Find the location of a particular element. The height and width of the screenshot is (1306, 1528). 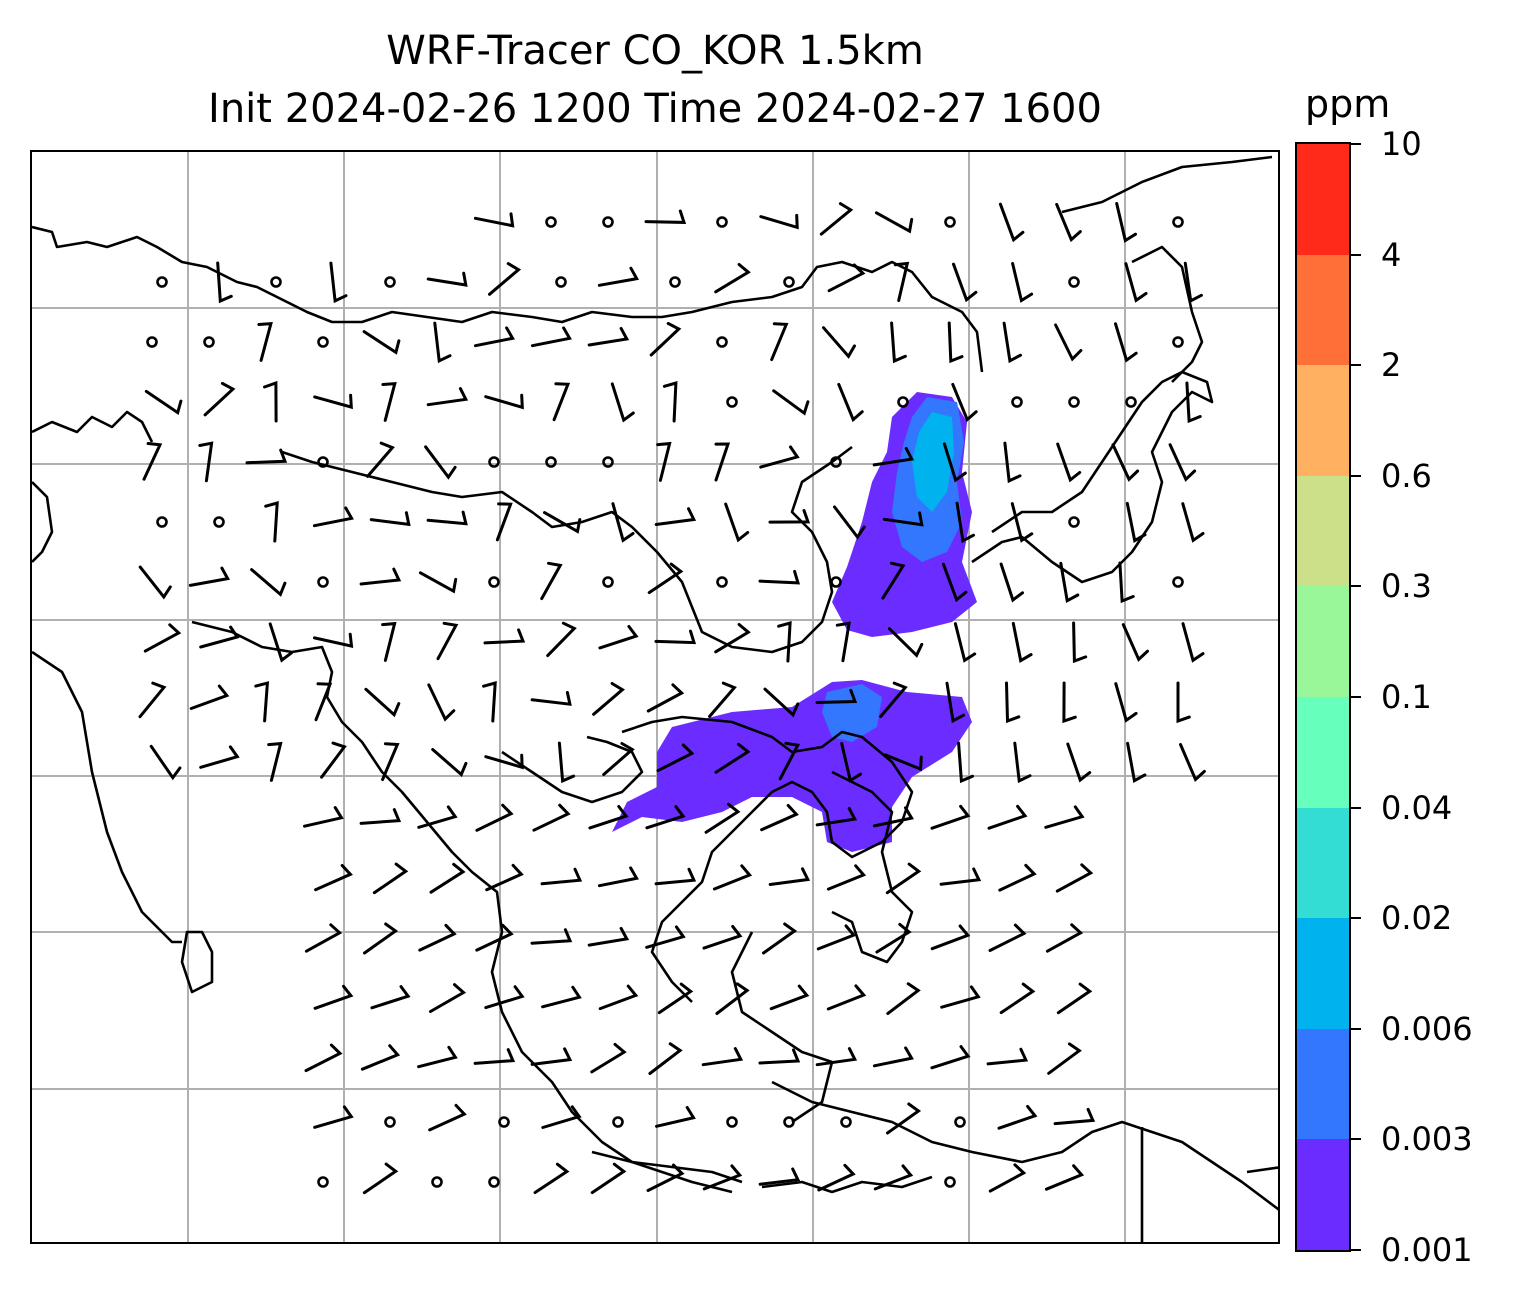

colorbar-tick-label: 0.04 is located at coordinates (1417, 807).